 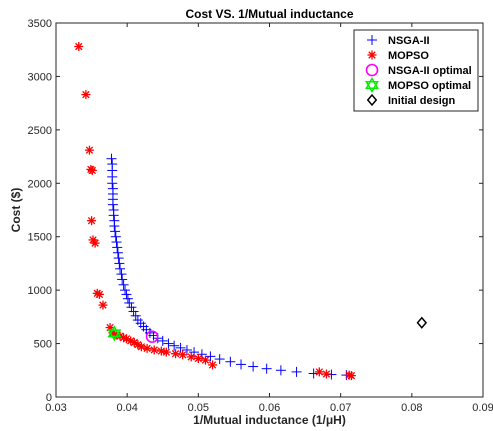 I want to click on x-tick-label: 0.05, so click(x=198, y=408).